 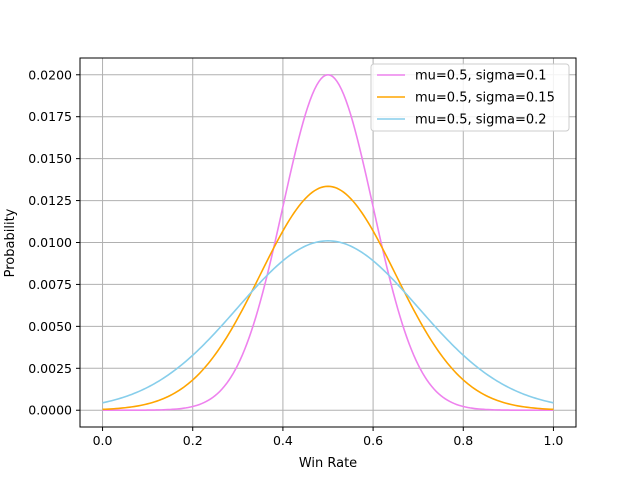 I want to click on y-tick-label: 0.0000, so click(x=50, y=410).